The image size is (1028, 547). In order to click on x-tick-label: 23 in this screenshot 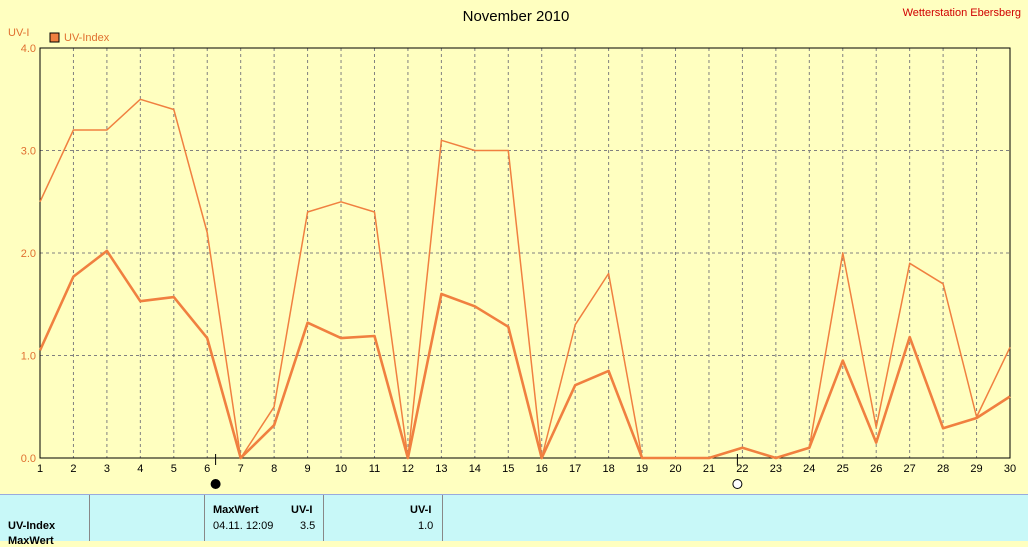, I will do `click(776, 469)`.